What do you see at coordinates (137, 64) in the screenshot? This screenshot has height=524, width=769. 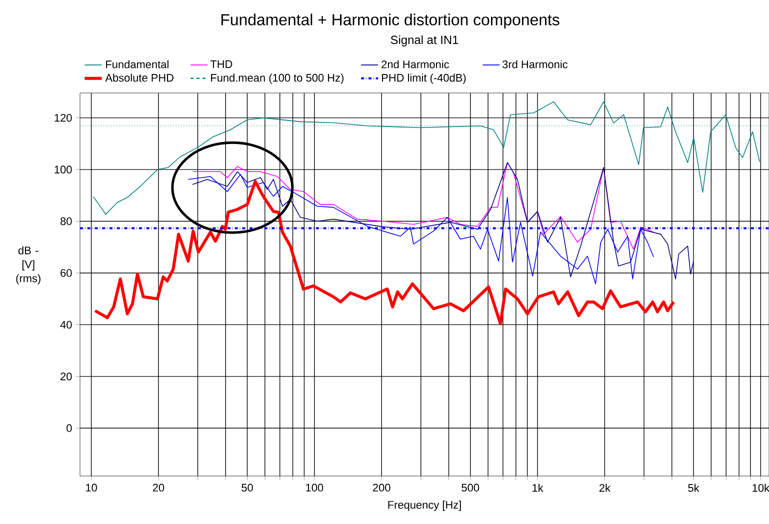 I see `legend-label: Fundamental` at bounding box center [137, 64].